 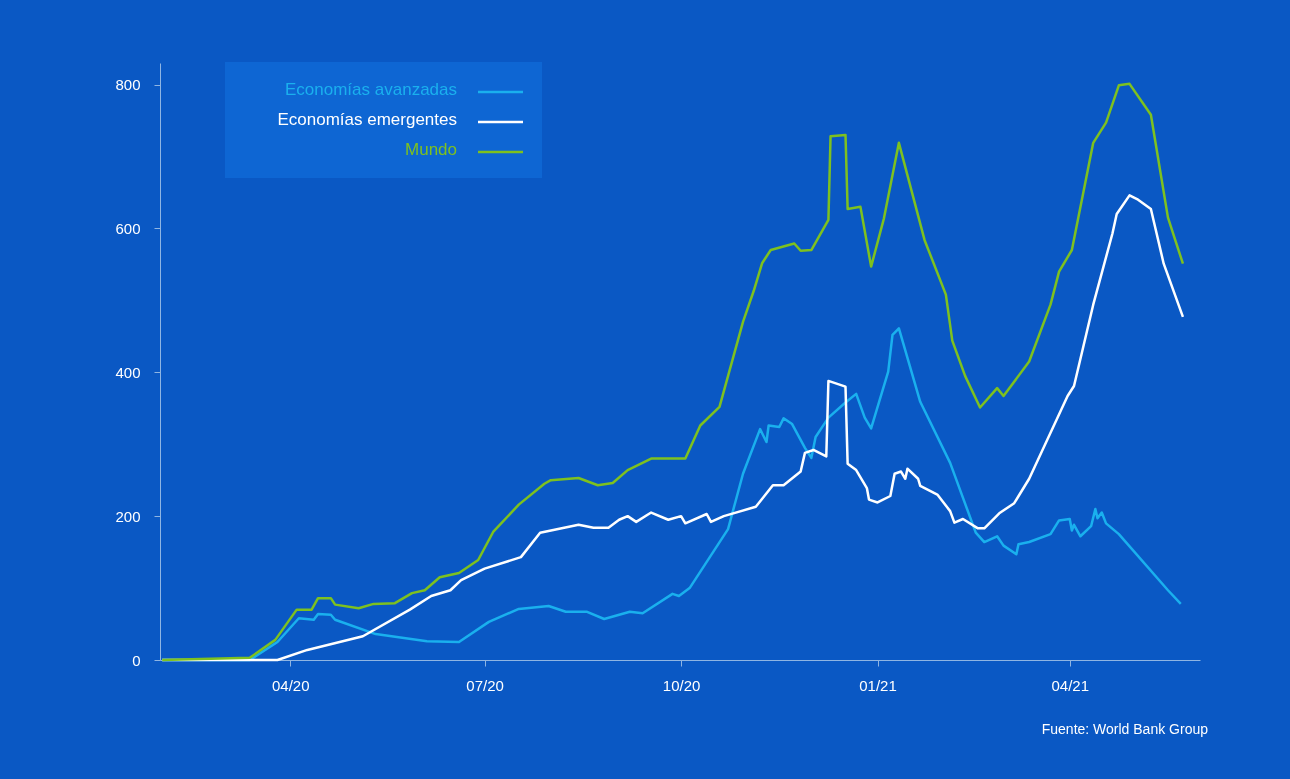 What do you see at coordinates (128, 372) in the screenshot?
I see `y-tick-label: 400` at bounding box center [128, 372].